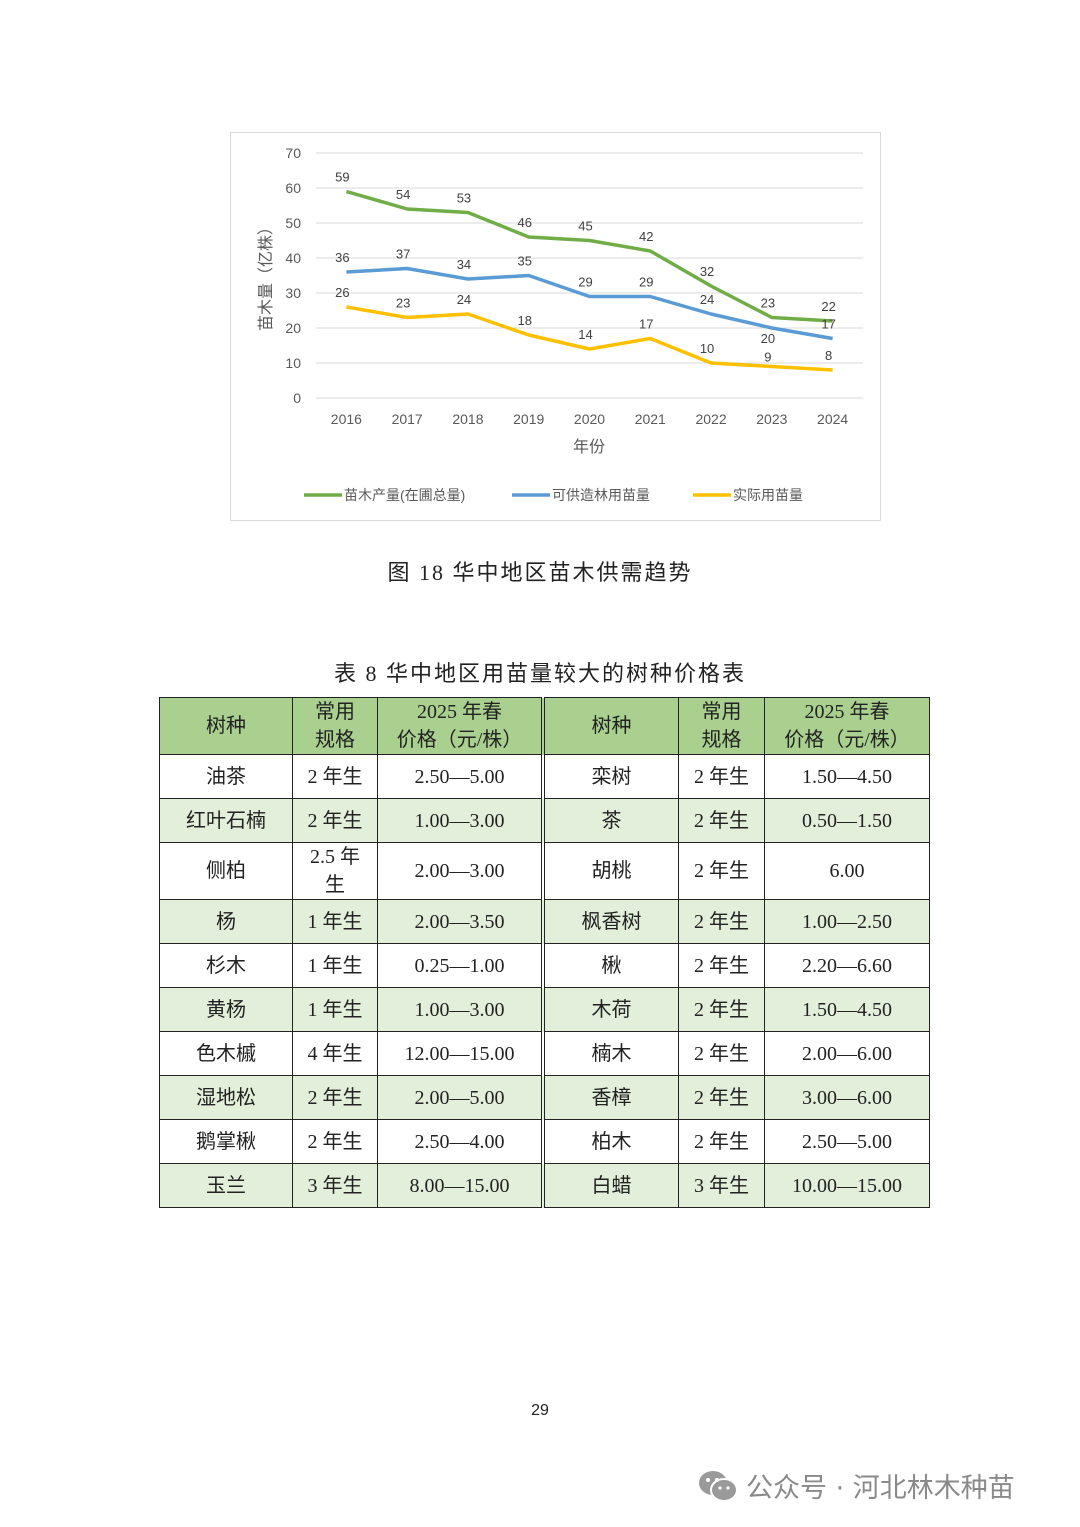 This screenshot has width=1080, height=1527. I want to click on table-cell: 木荷, so click(610, 1009).